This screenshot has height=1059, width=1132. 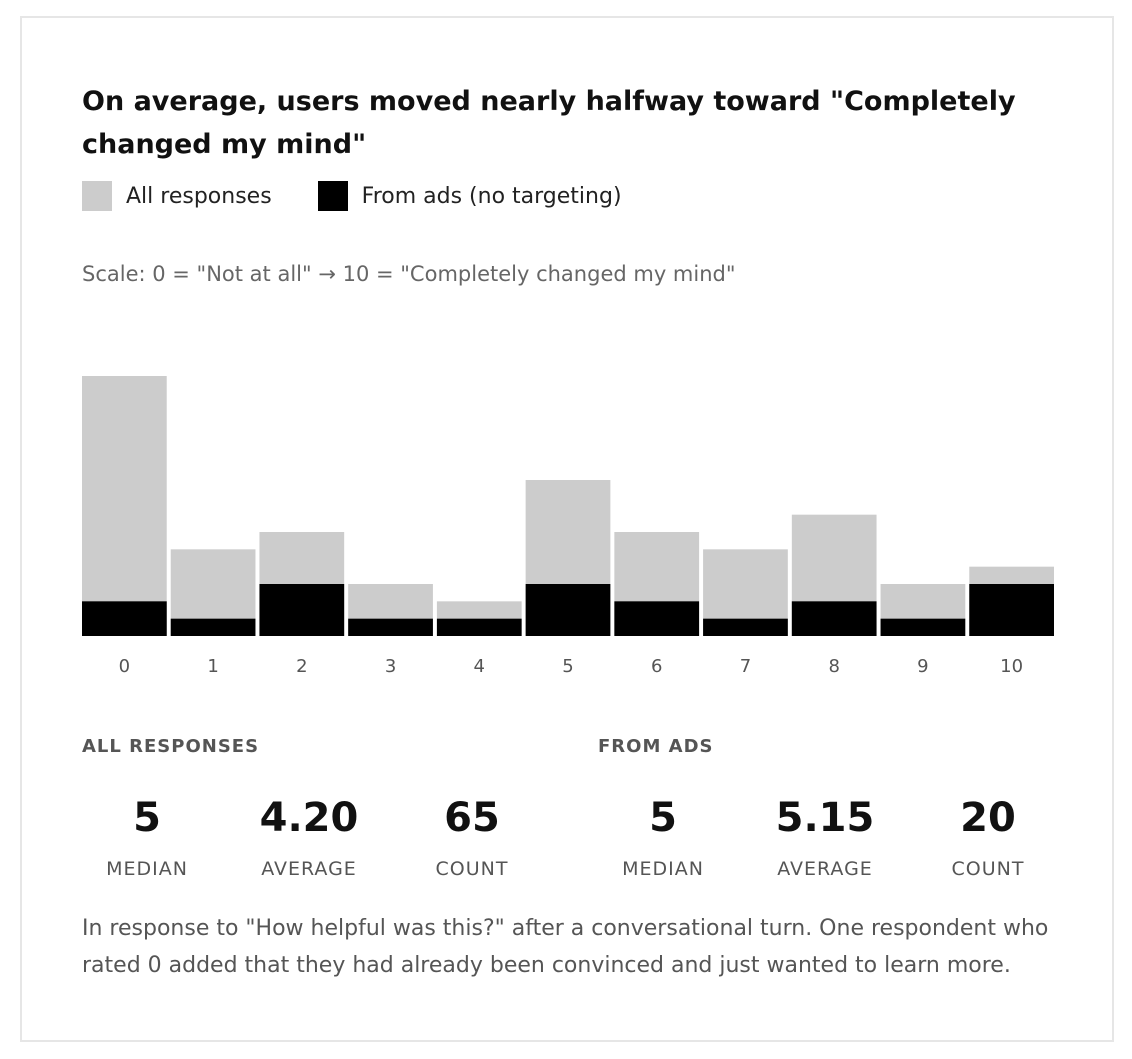 I want to click on stat-ads-count-value: 20, so click(x=988, y=818).